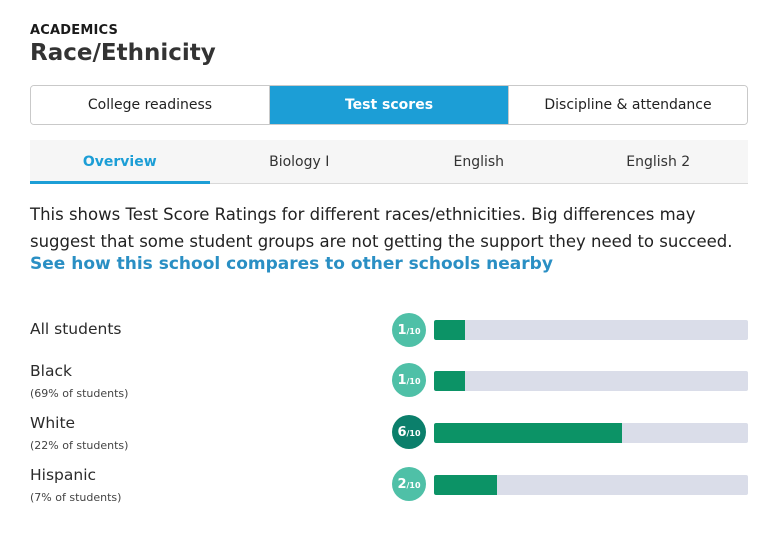  Describe the element at coordinates (402, 484) in the screenshot. I see `rating-number: 2` at that location.